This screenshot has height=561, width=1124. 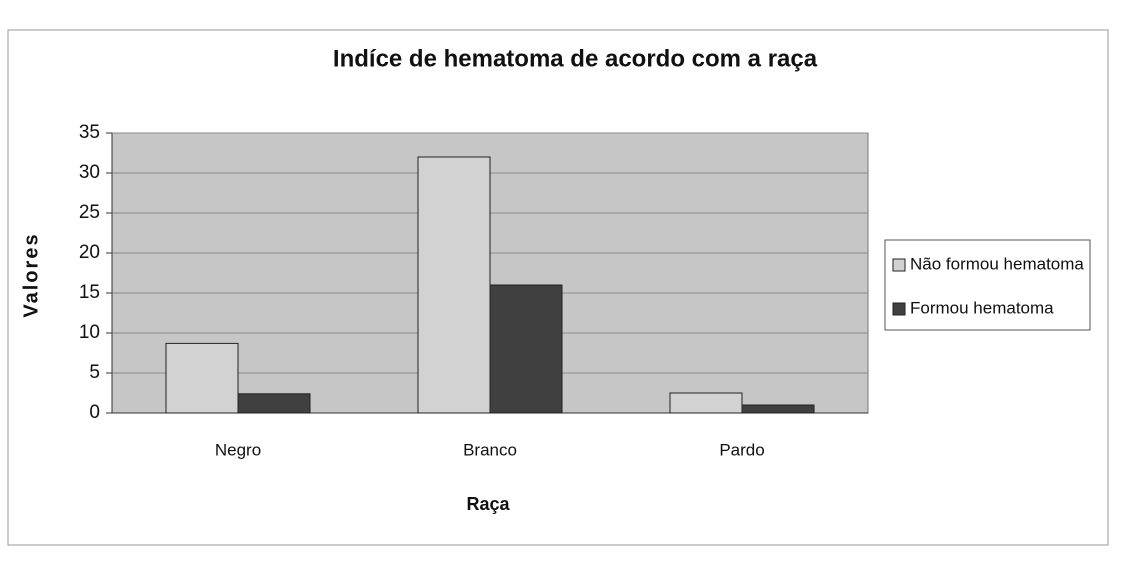 What do you see at coordinates (89, 172) in the screenshot?
I see `y-tick-label: 30` at bounding box center [89, 172].